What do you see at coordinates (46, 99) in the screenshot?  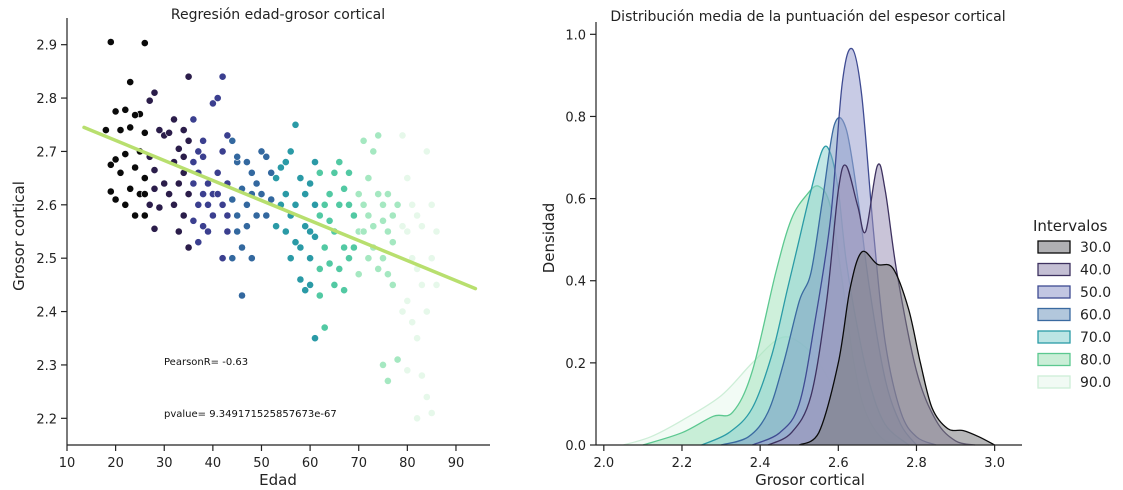 I see `scatter-y-tick-label: 2.8` at bounding box center [46, 99].